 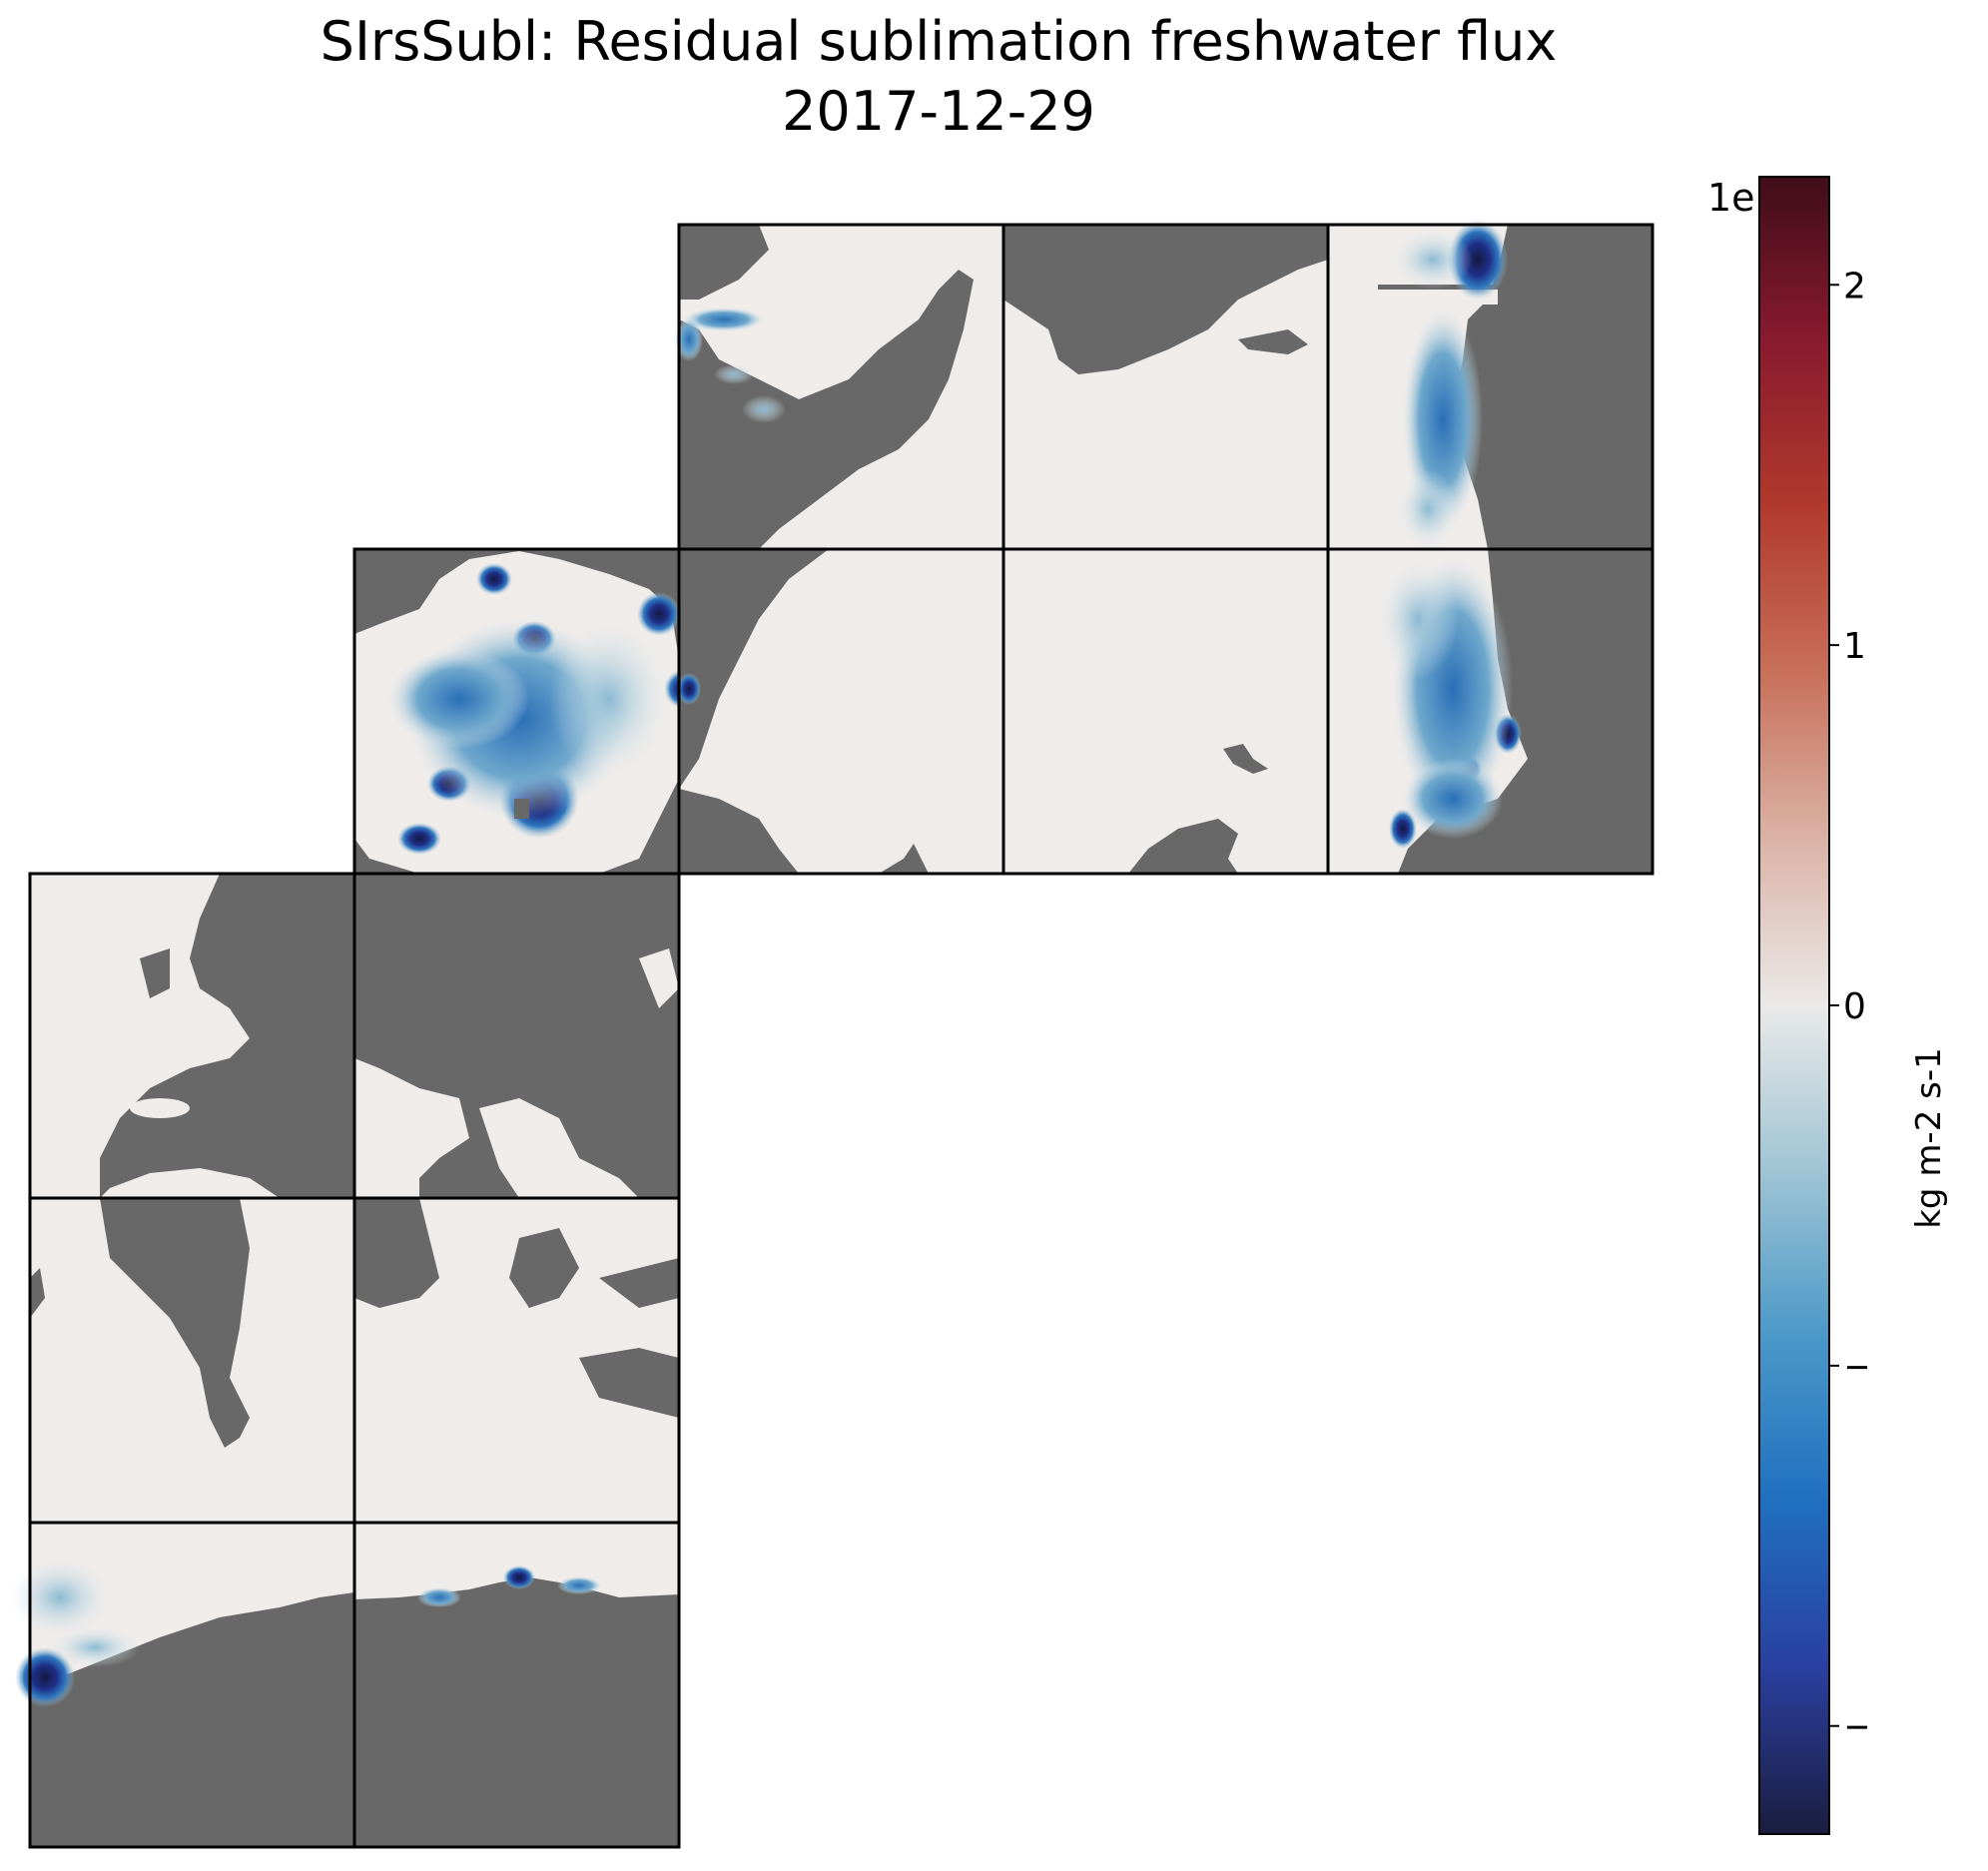 I want to click on colorbar-tick-label: 1, so click(x=1854, y=646).